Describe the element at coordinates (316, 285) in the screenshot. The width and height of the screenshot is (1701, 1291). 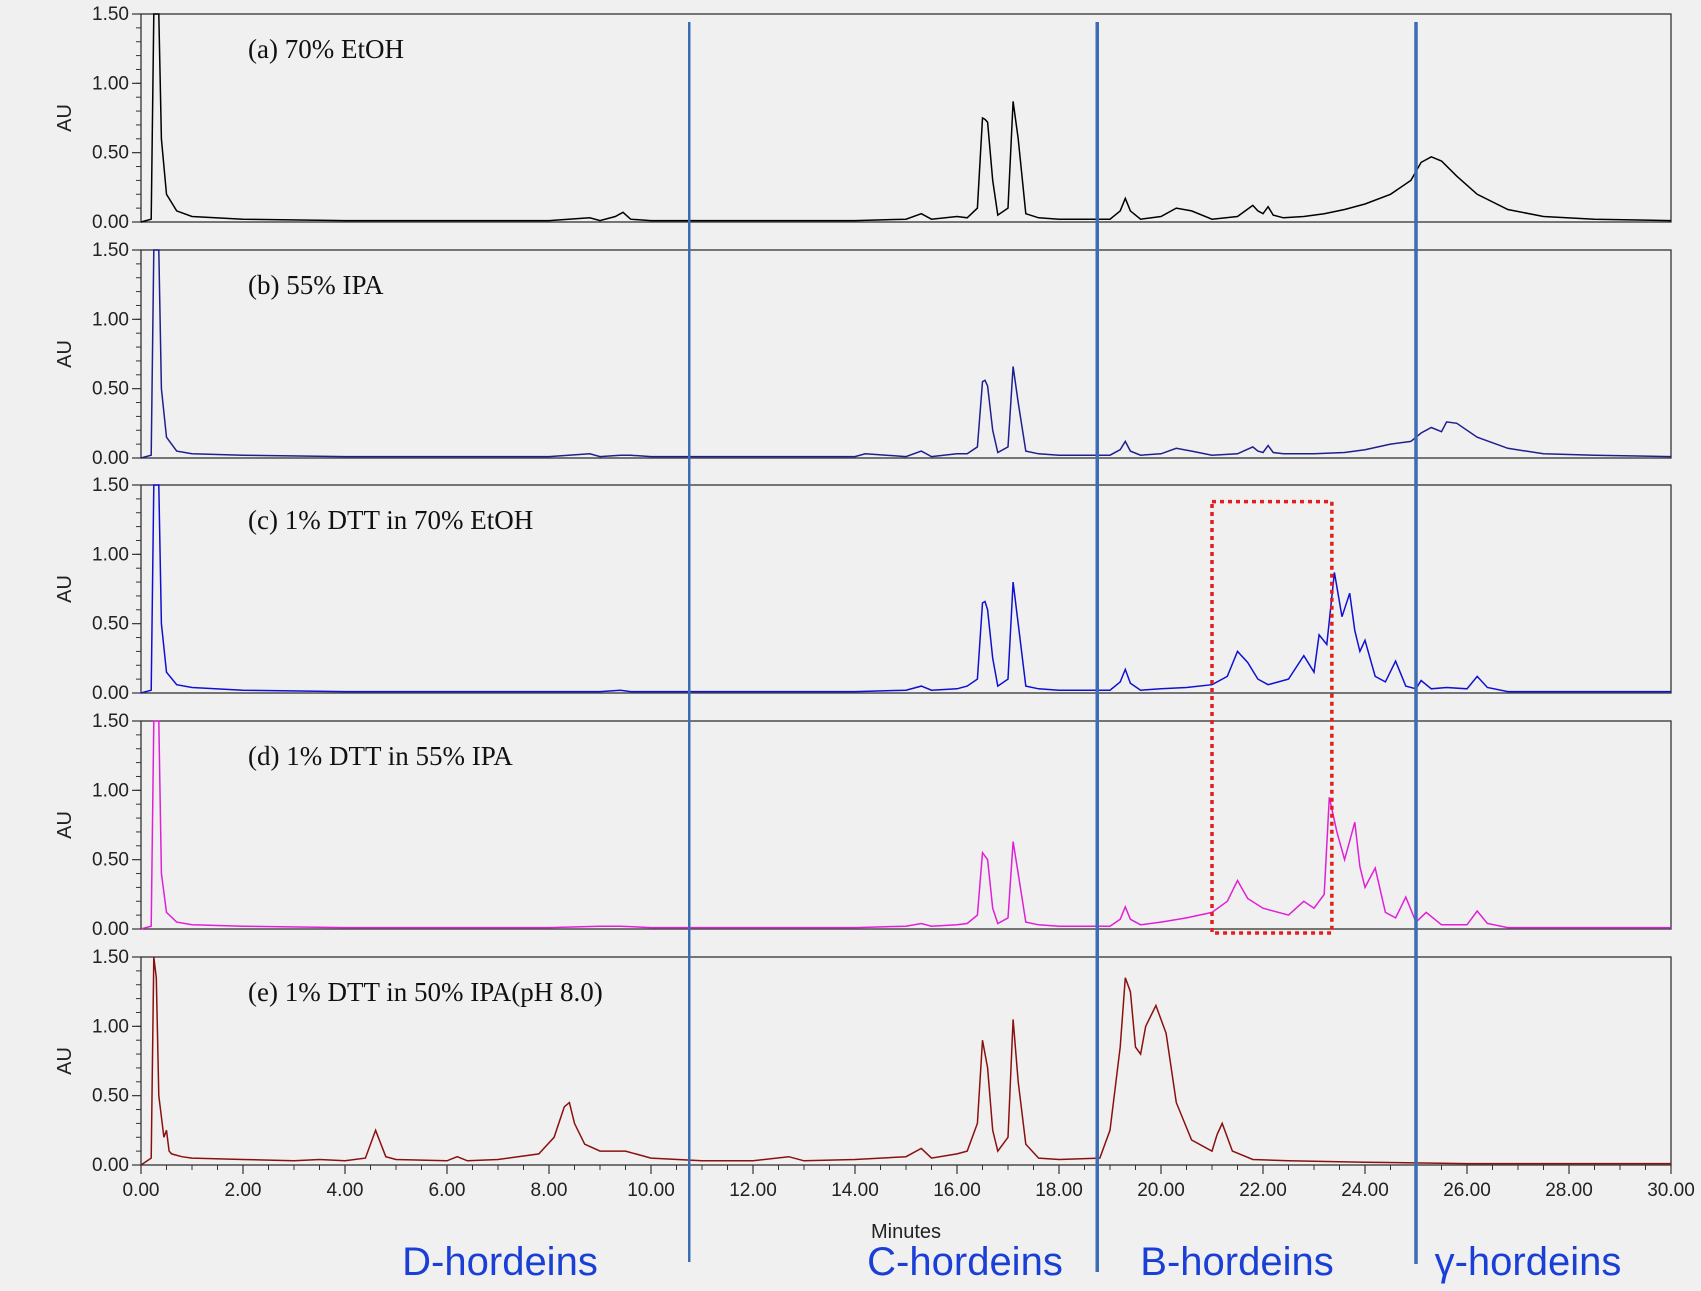
I see `panel-title: (b) 55% IPA` at that location.